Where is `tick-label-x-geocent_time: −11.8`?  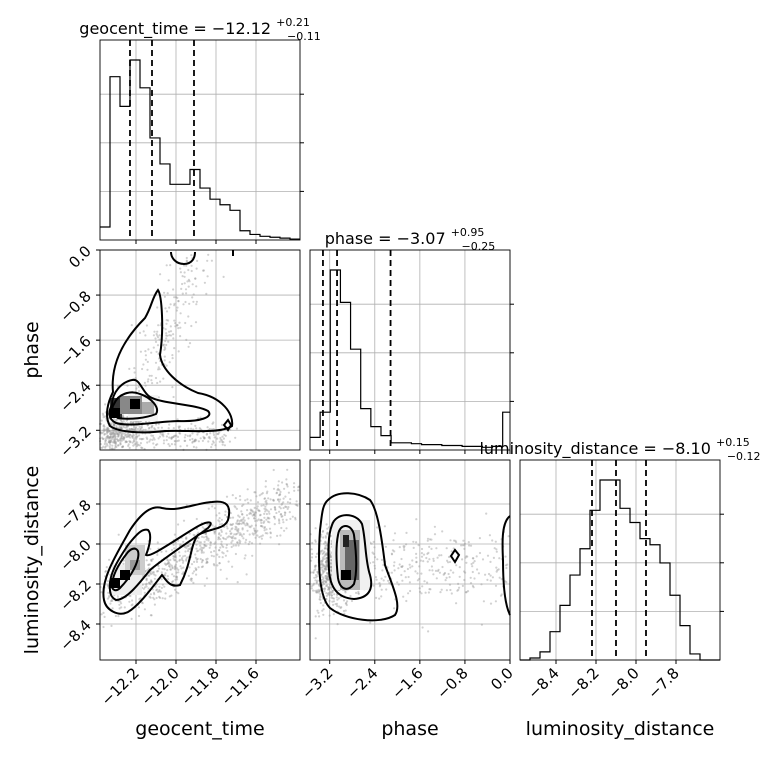 tick-label-x-geocent_time: −11.8 is located at coordinates (200, 686).